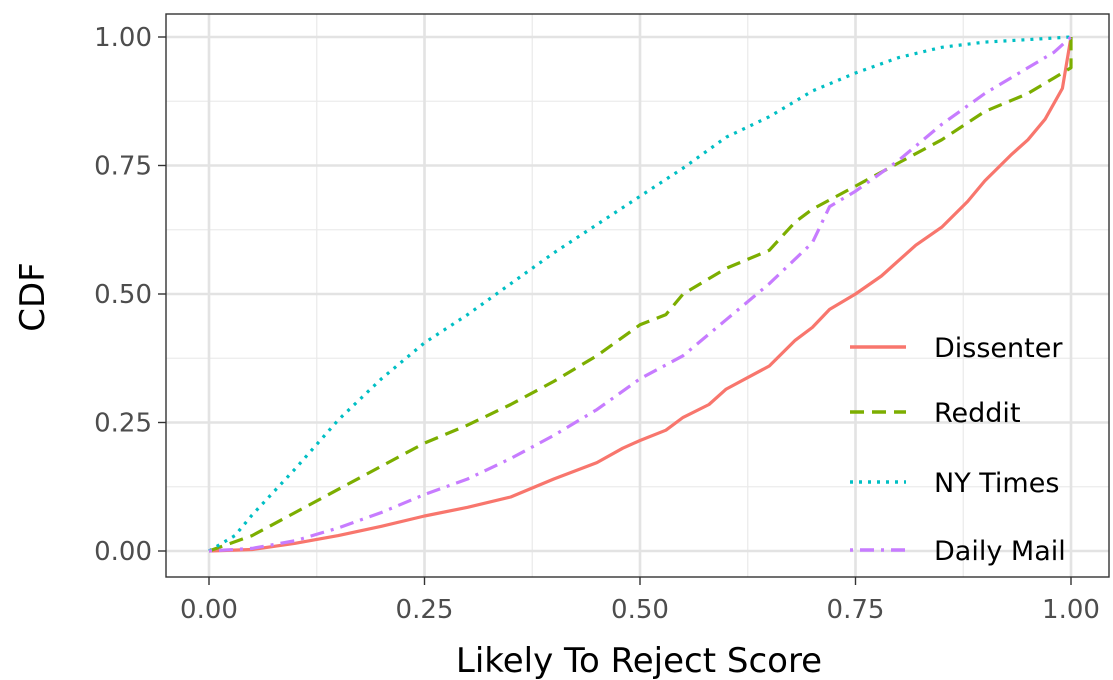 This screenshot has height=680, width=1113. I want to click on x-axis-title: Likely To Reject Score, so click(639, 660).